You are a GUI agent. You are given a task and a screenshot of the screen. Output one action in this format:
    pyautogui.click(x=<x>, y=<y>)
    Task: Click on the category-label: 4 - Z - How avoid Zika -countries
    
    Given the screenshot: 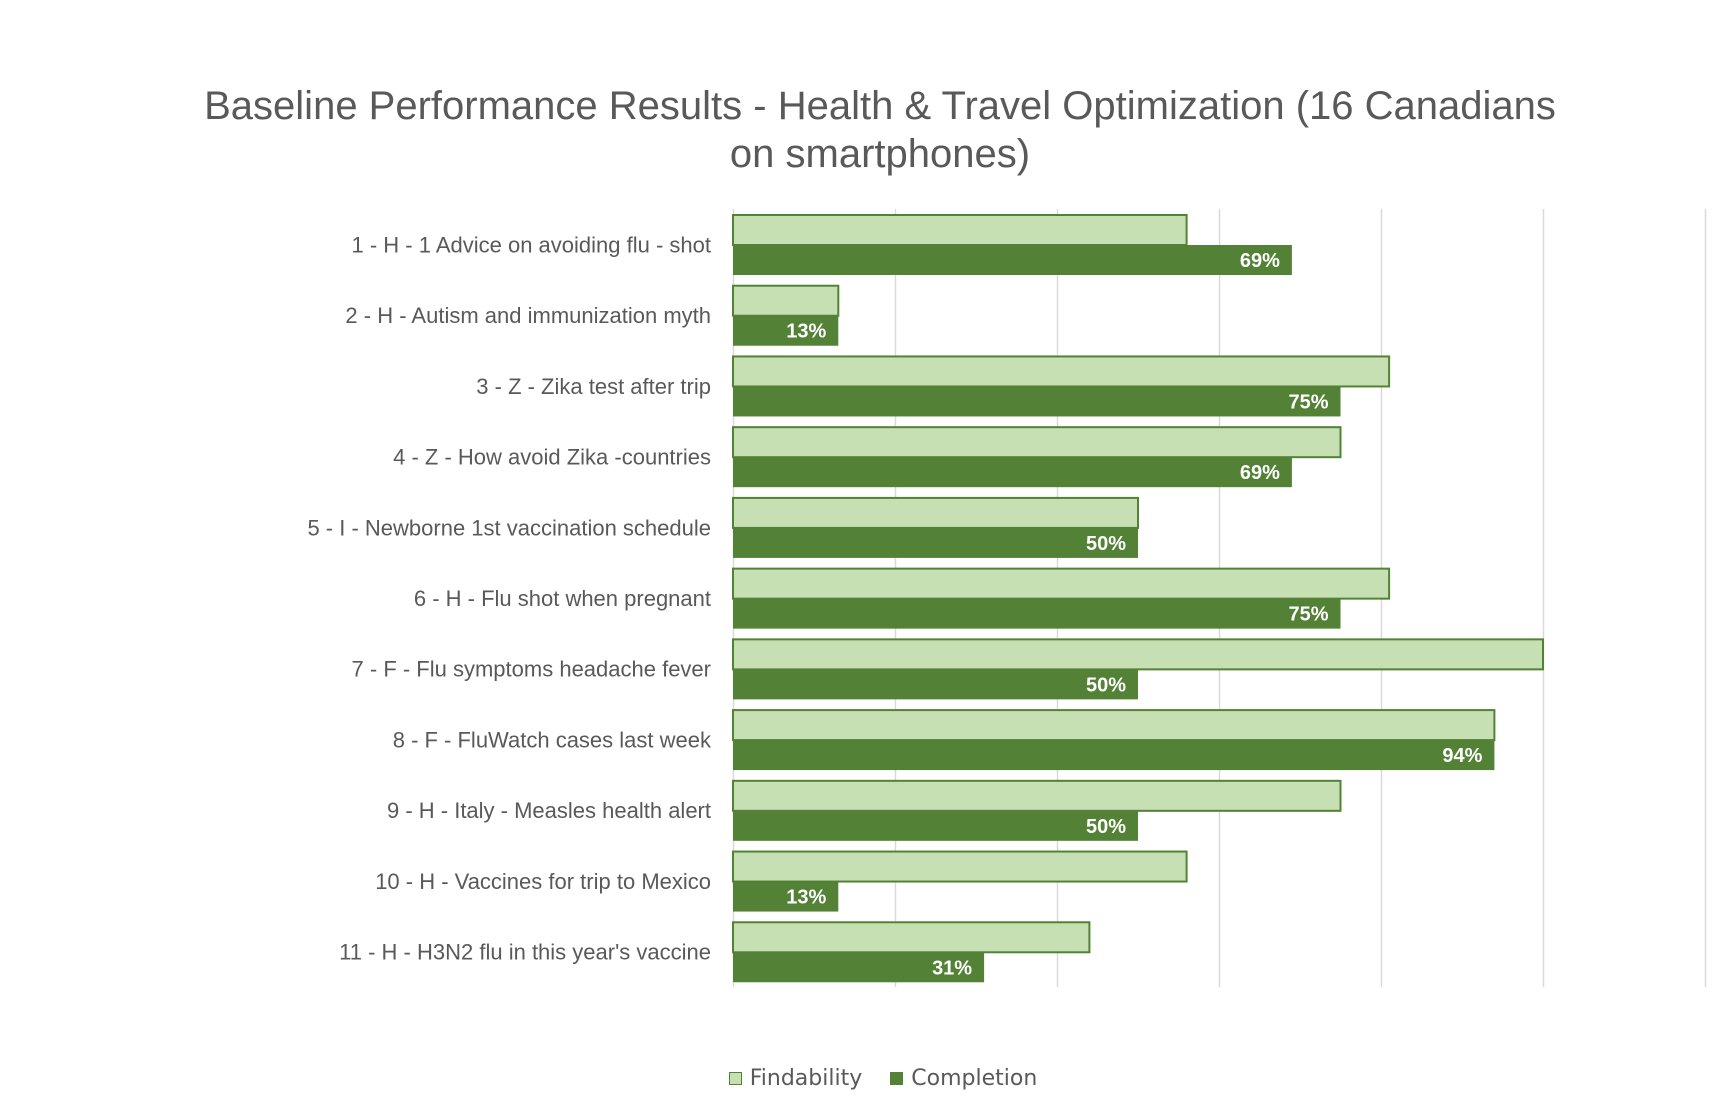 What is the action you would take?
    pyautogui.click(x=552, y=457)
    